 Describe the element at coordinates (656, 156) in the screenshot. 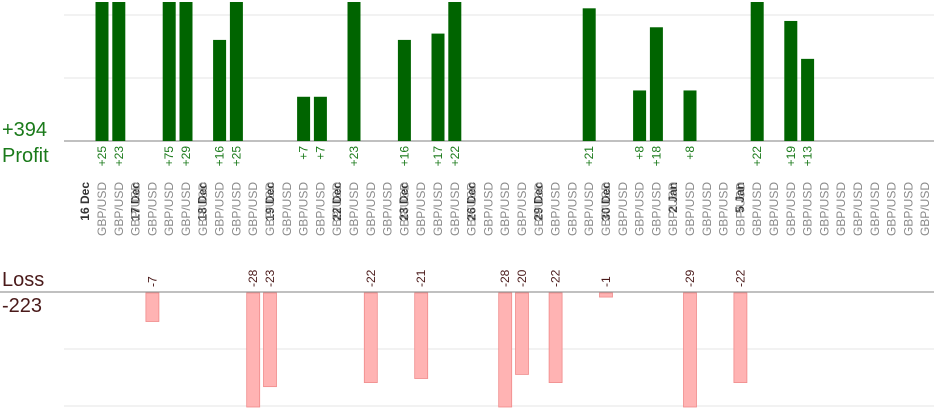

I see `profit-value-label: +18` at that location.